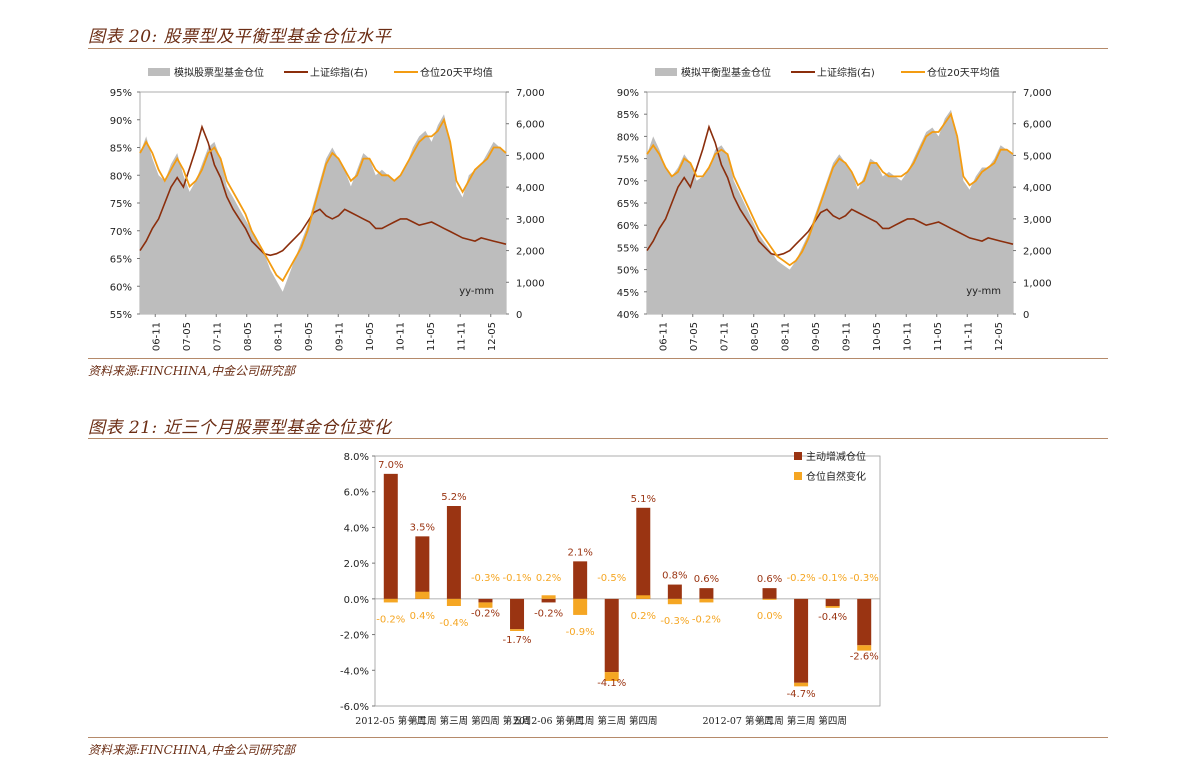 This screenshot has height=777, width=1191. Describe the element at coordinates (217, 336) in the screenshot. I see `x-tick: 07-11` at that location.